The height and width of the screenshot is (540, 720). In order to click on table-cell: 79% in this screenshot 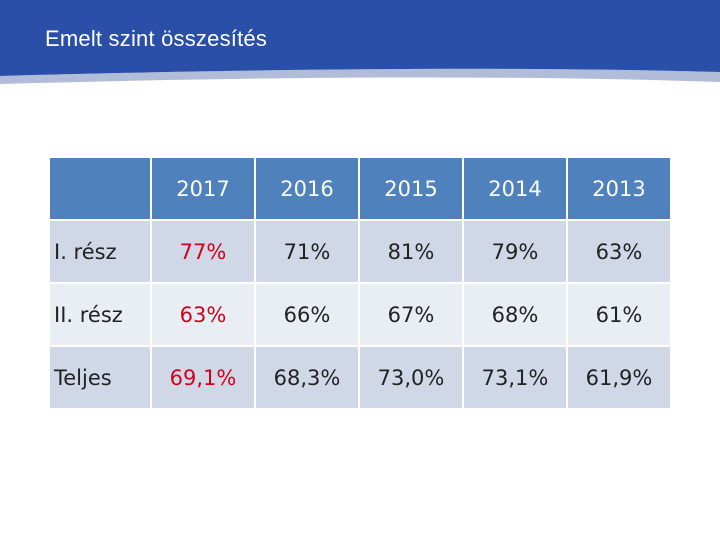, I will do `click(515, 251)`.